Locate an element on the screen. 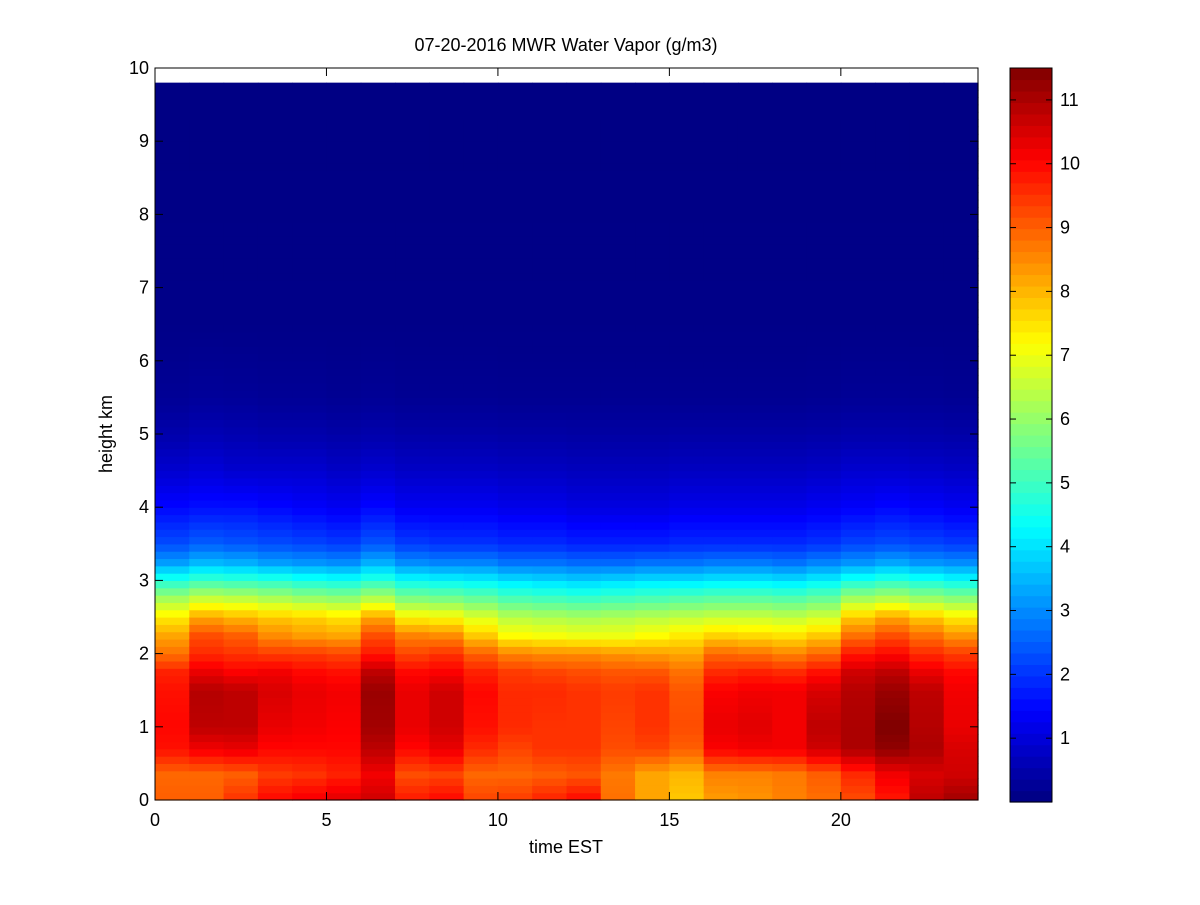 This screenshot has height=905, width=1200. colorbar-frame is located at coordinates (1031, 435).